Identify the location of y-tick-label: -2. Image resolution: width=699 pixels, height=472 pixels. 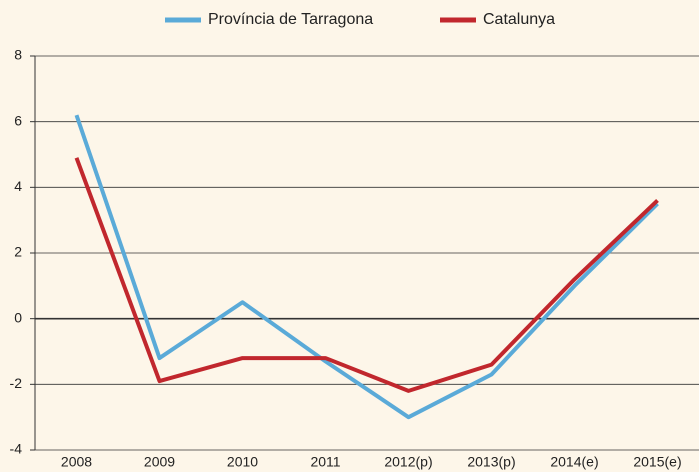
(16, 383).